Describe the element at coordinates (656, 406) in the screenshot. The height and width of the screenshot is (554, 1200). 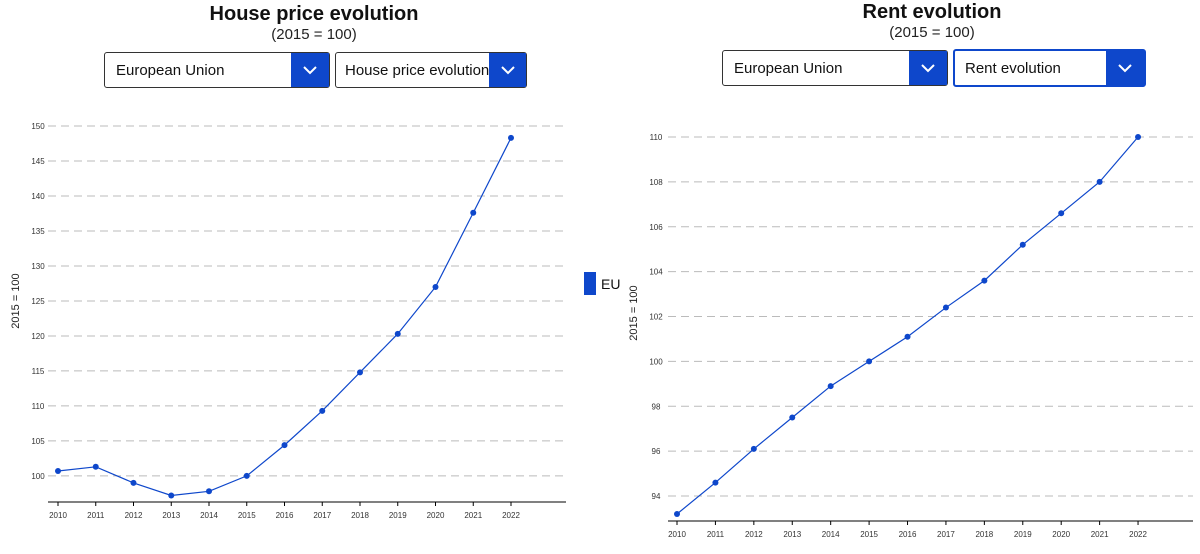
I see `rent-y-tick-label: 98` at that location.